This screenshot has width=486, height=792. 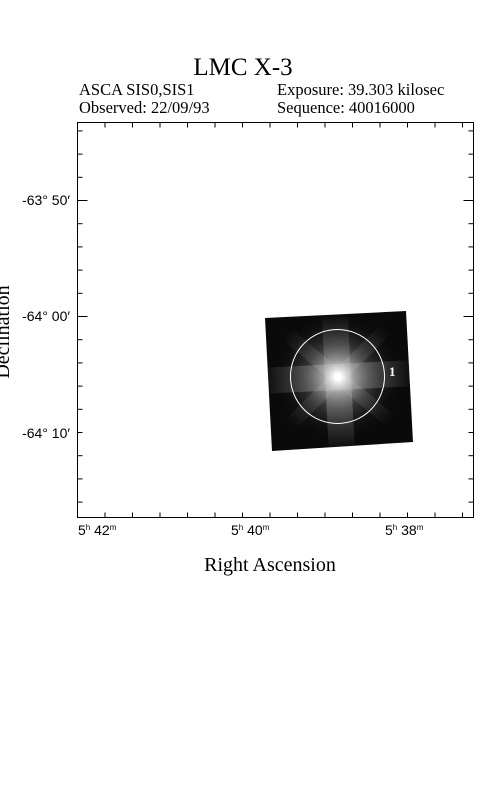 What do you see at coordinates (361, 89) in the screenshot?
I see `exposure-label: Exposure: 39.303 kilosec` at bounding box center [361, 89].